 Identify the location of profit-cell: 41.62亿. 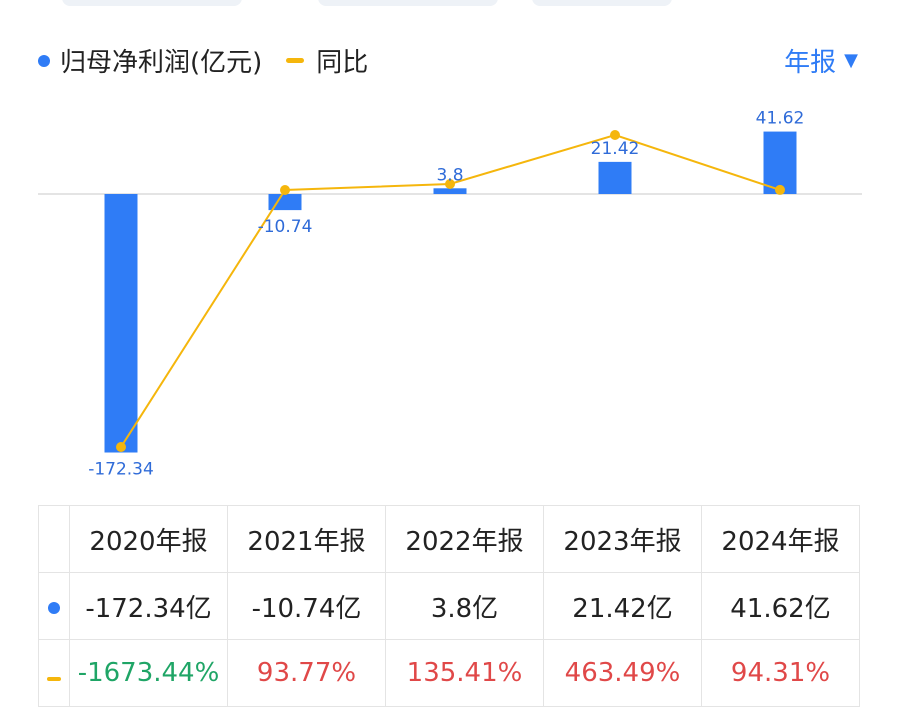
(780, 606).